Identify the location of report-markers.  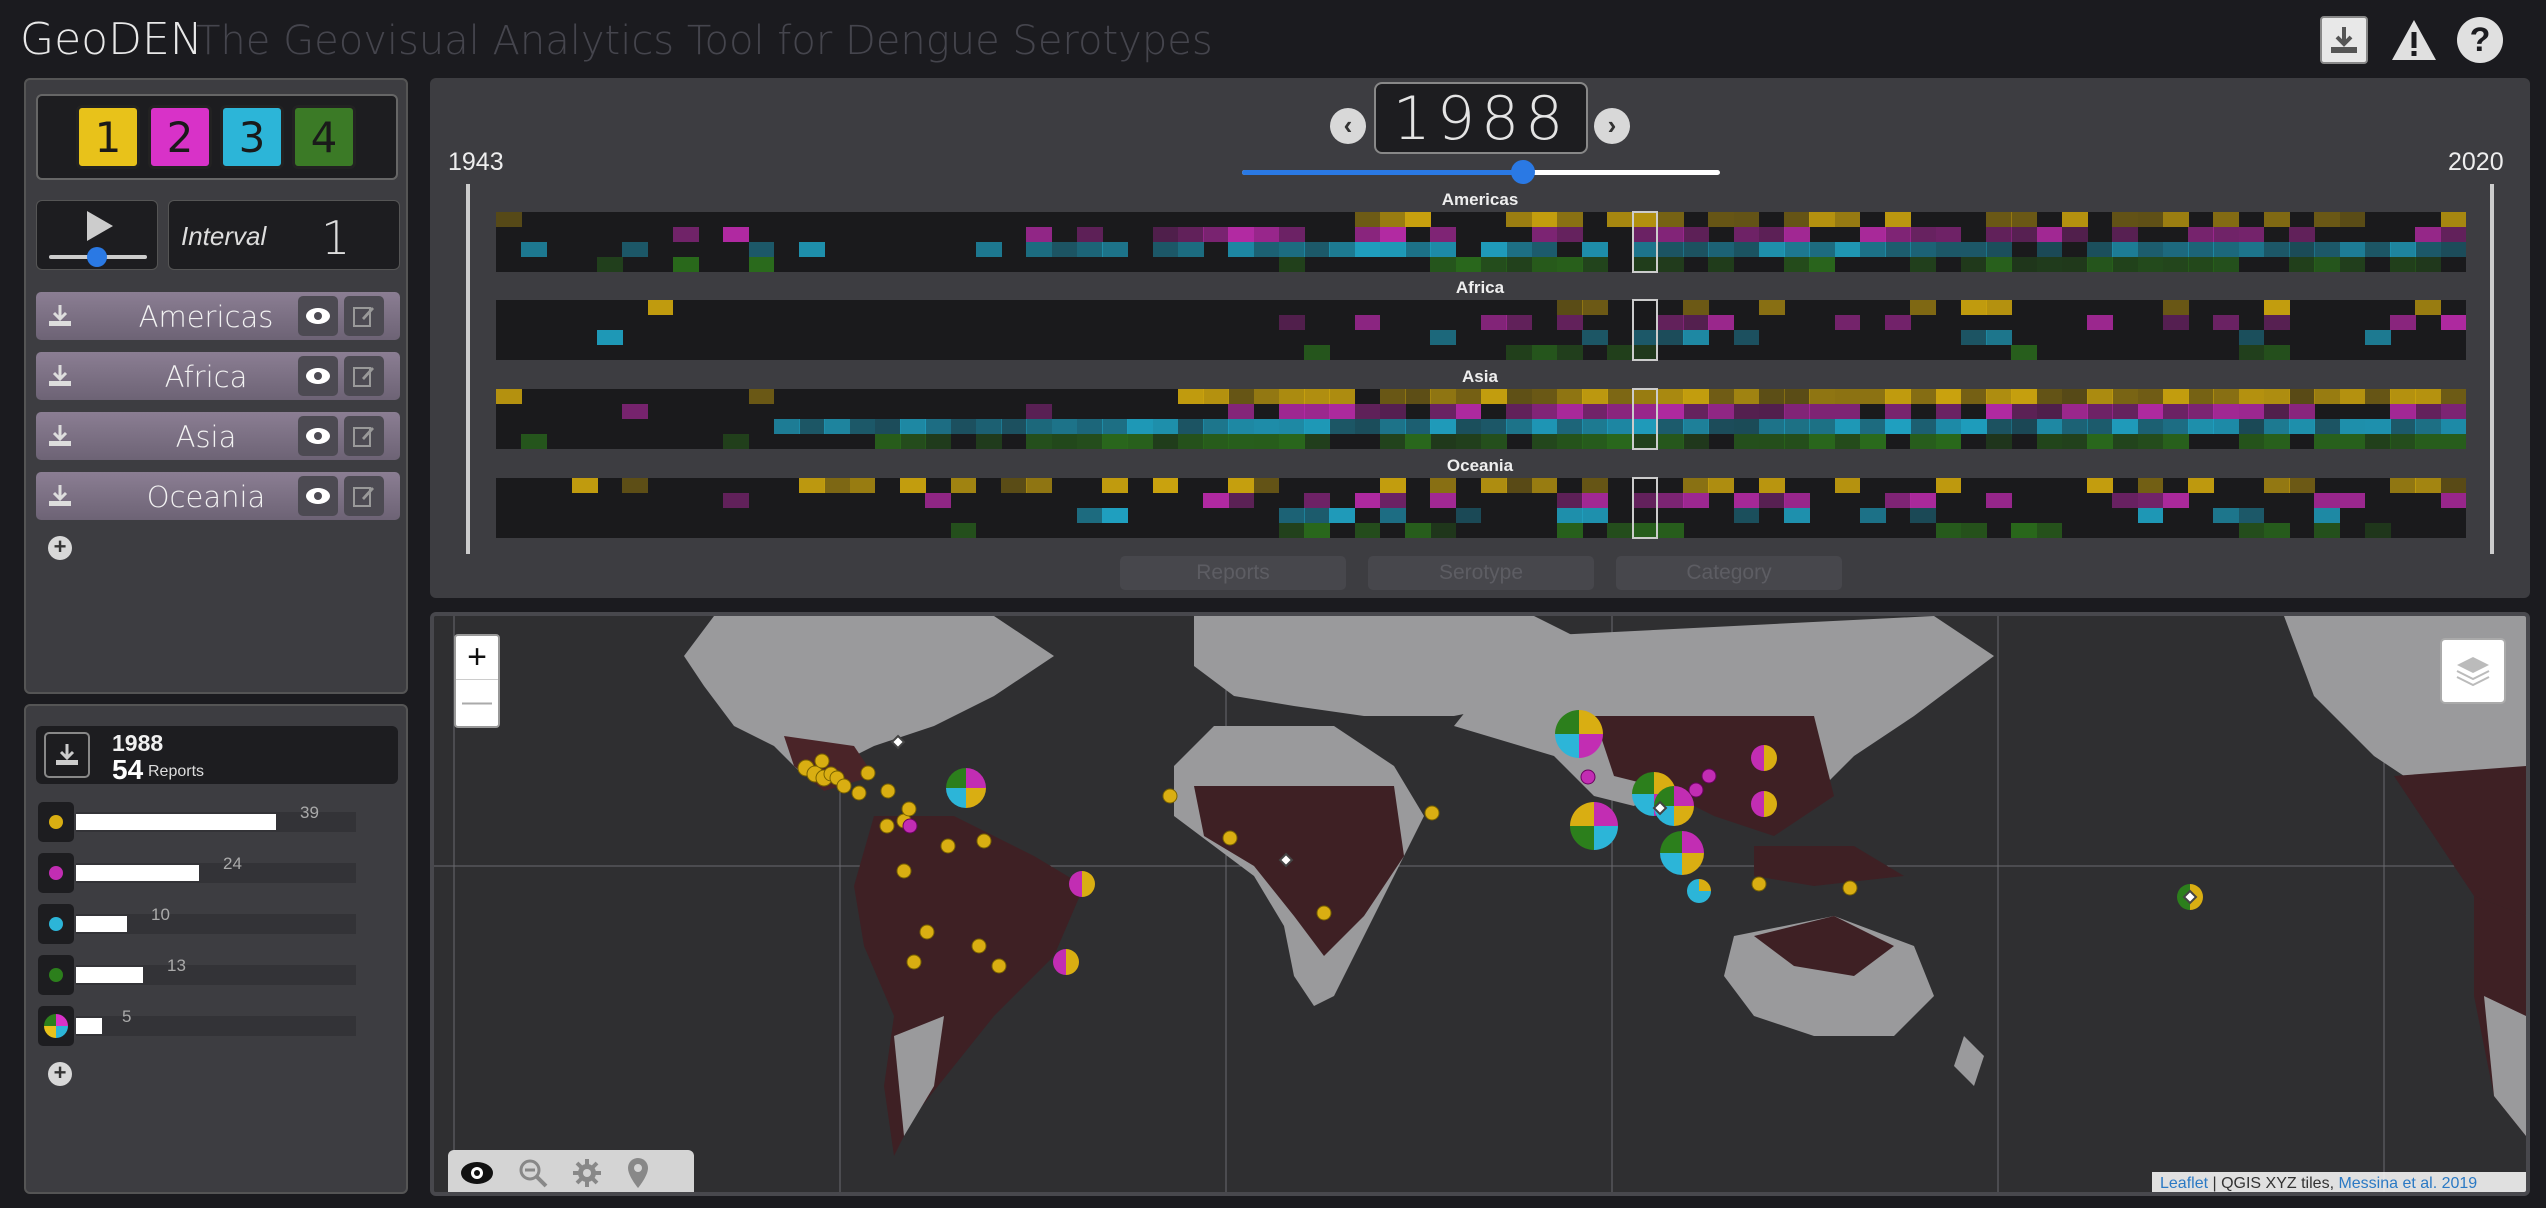
(1327, 863).